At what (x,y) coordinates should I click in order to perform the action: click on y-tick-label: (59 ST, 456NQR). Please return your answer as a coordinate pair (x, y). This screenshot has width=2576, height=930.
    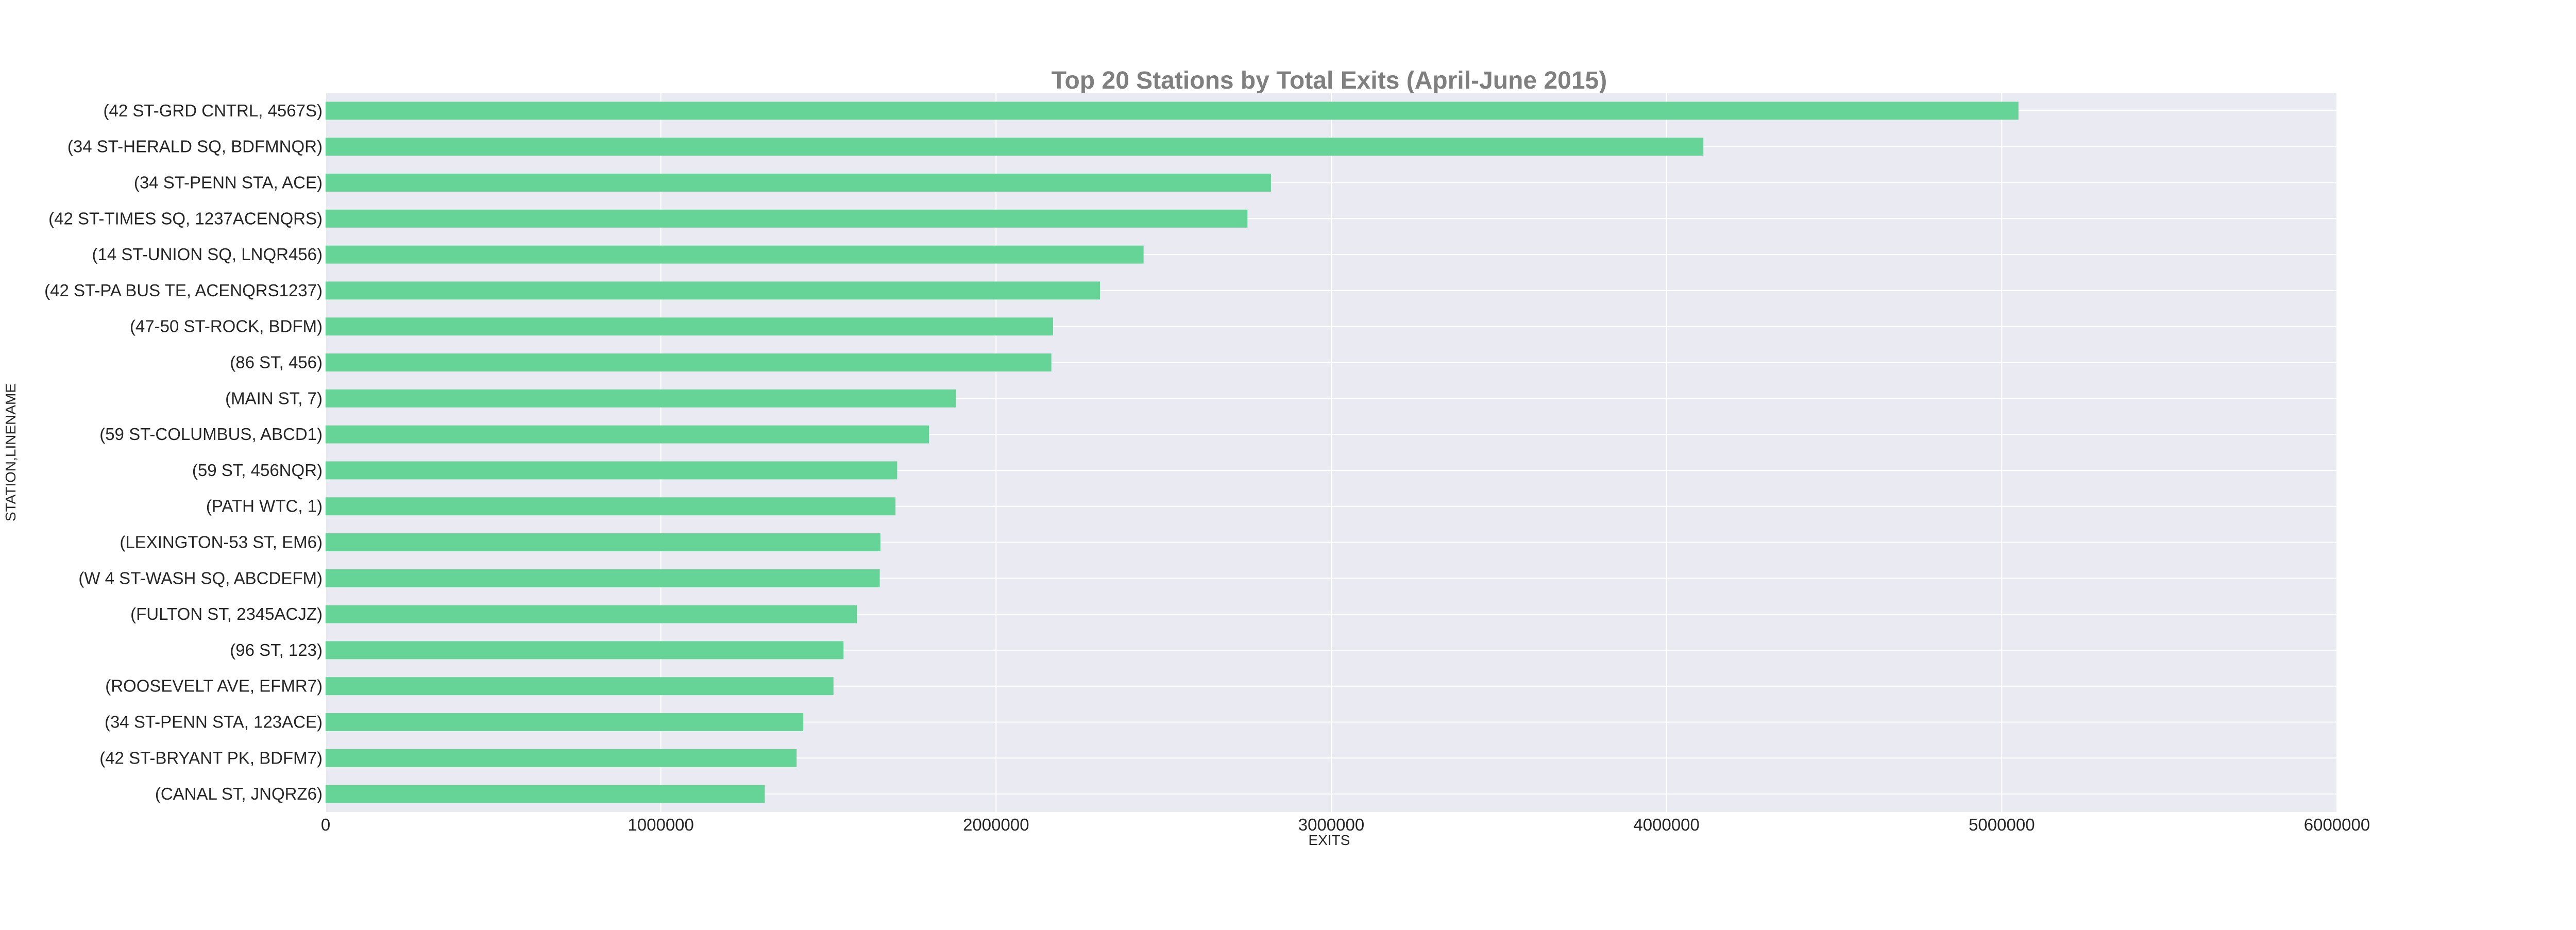
    Looking at the image, I should click on (257, 470).